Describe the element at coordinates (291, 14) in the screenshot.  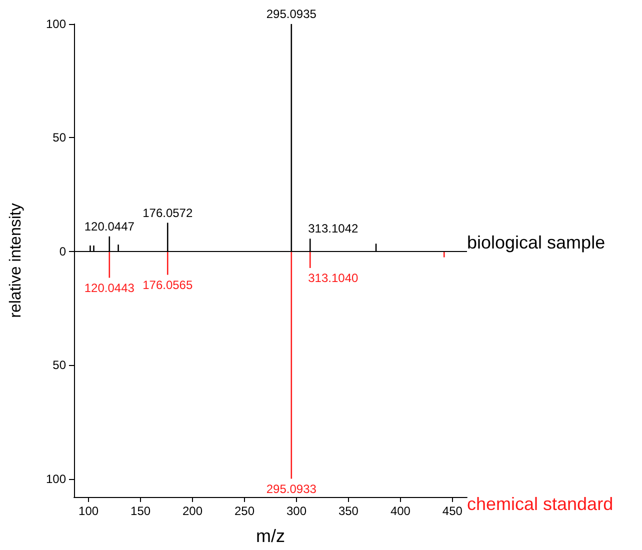
I see `annotation: 295.0935` at that location.